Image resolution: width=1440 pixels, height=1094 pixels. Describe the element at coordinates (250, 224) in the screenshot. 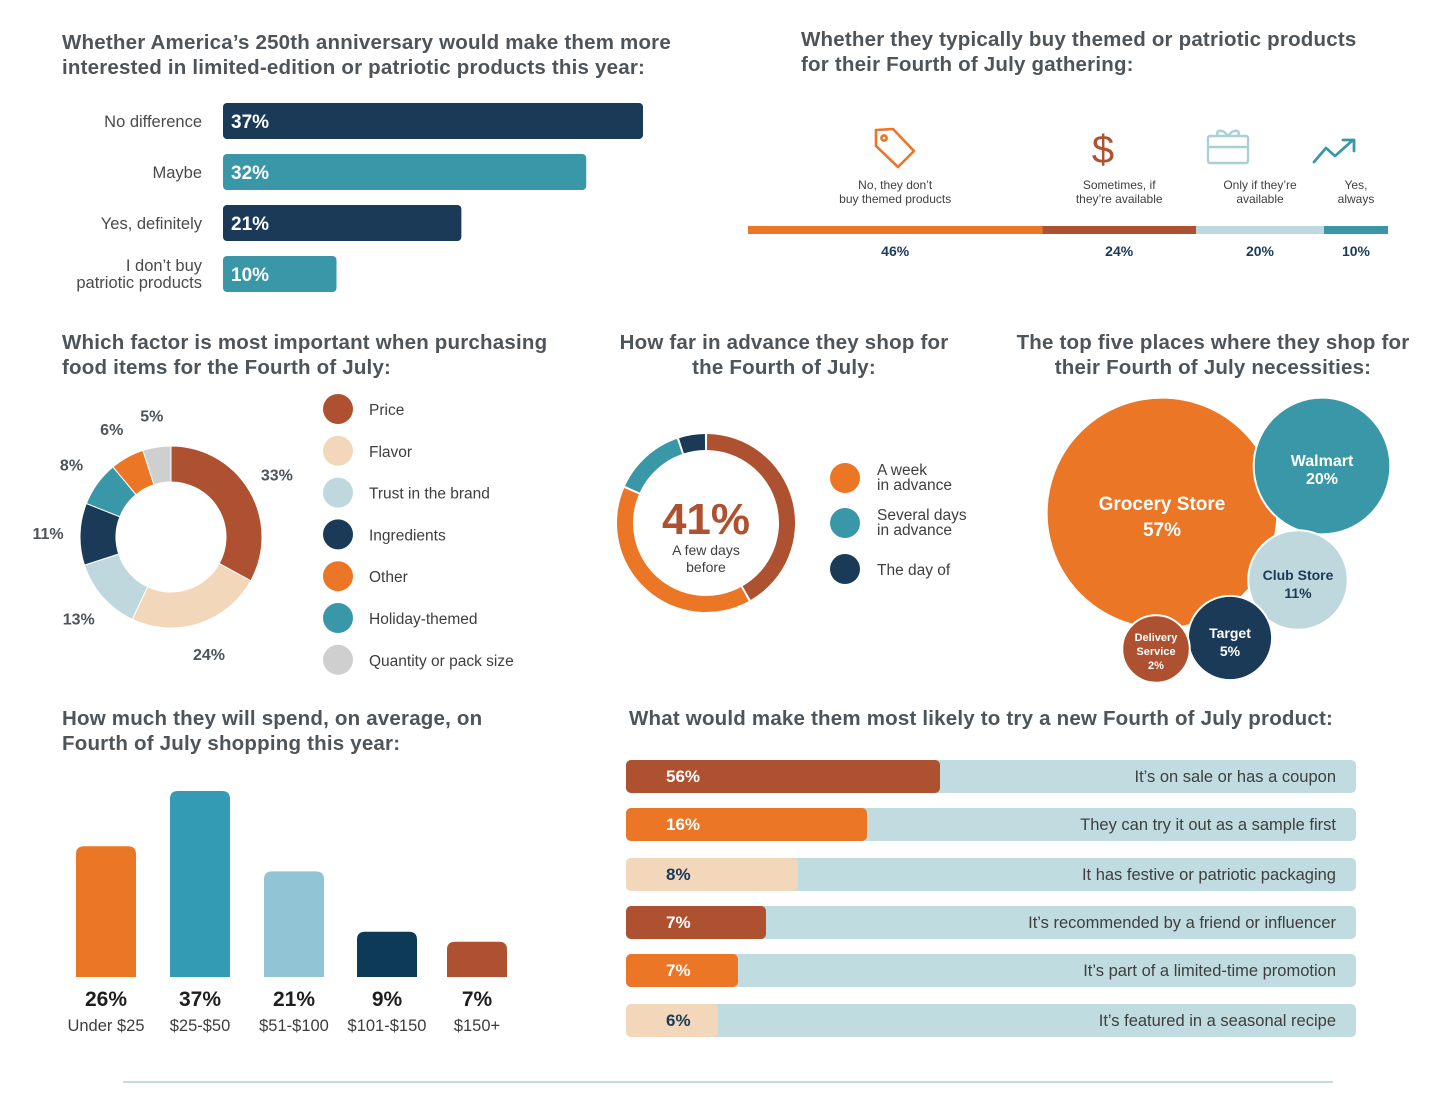

I see `anniversary-bar-label: 21%` at that location.